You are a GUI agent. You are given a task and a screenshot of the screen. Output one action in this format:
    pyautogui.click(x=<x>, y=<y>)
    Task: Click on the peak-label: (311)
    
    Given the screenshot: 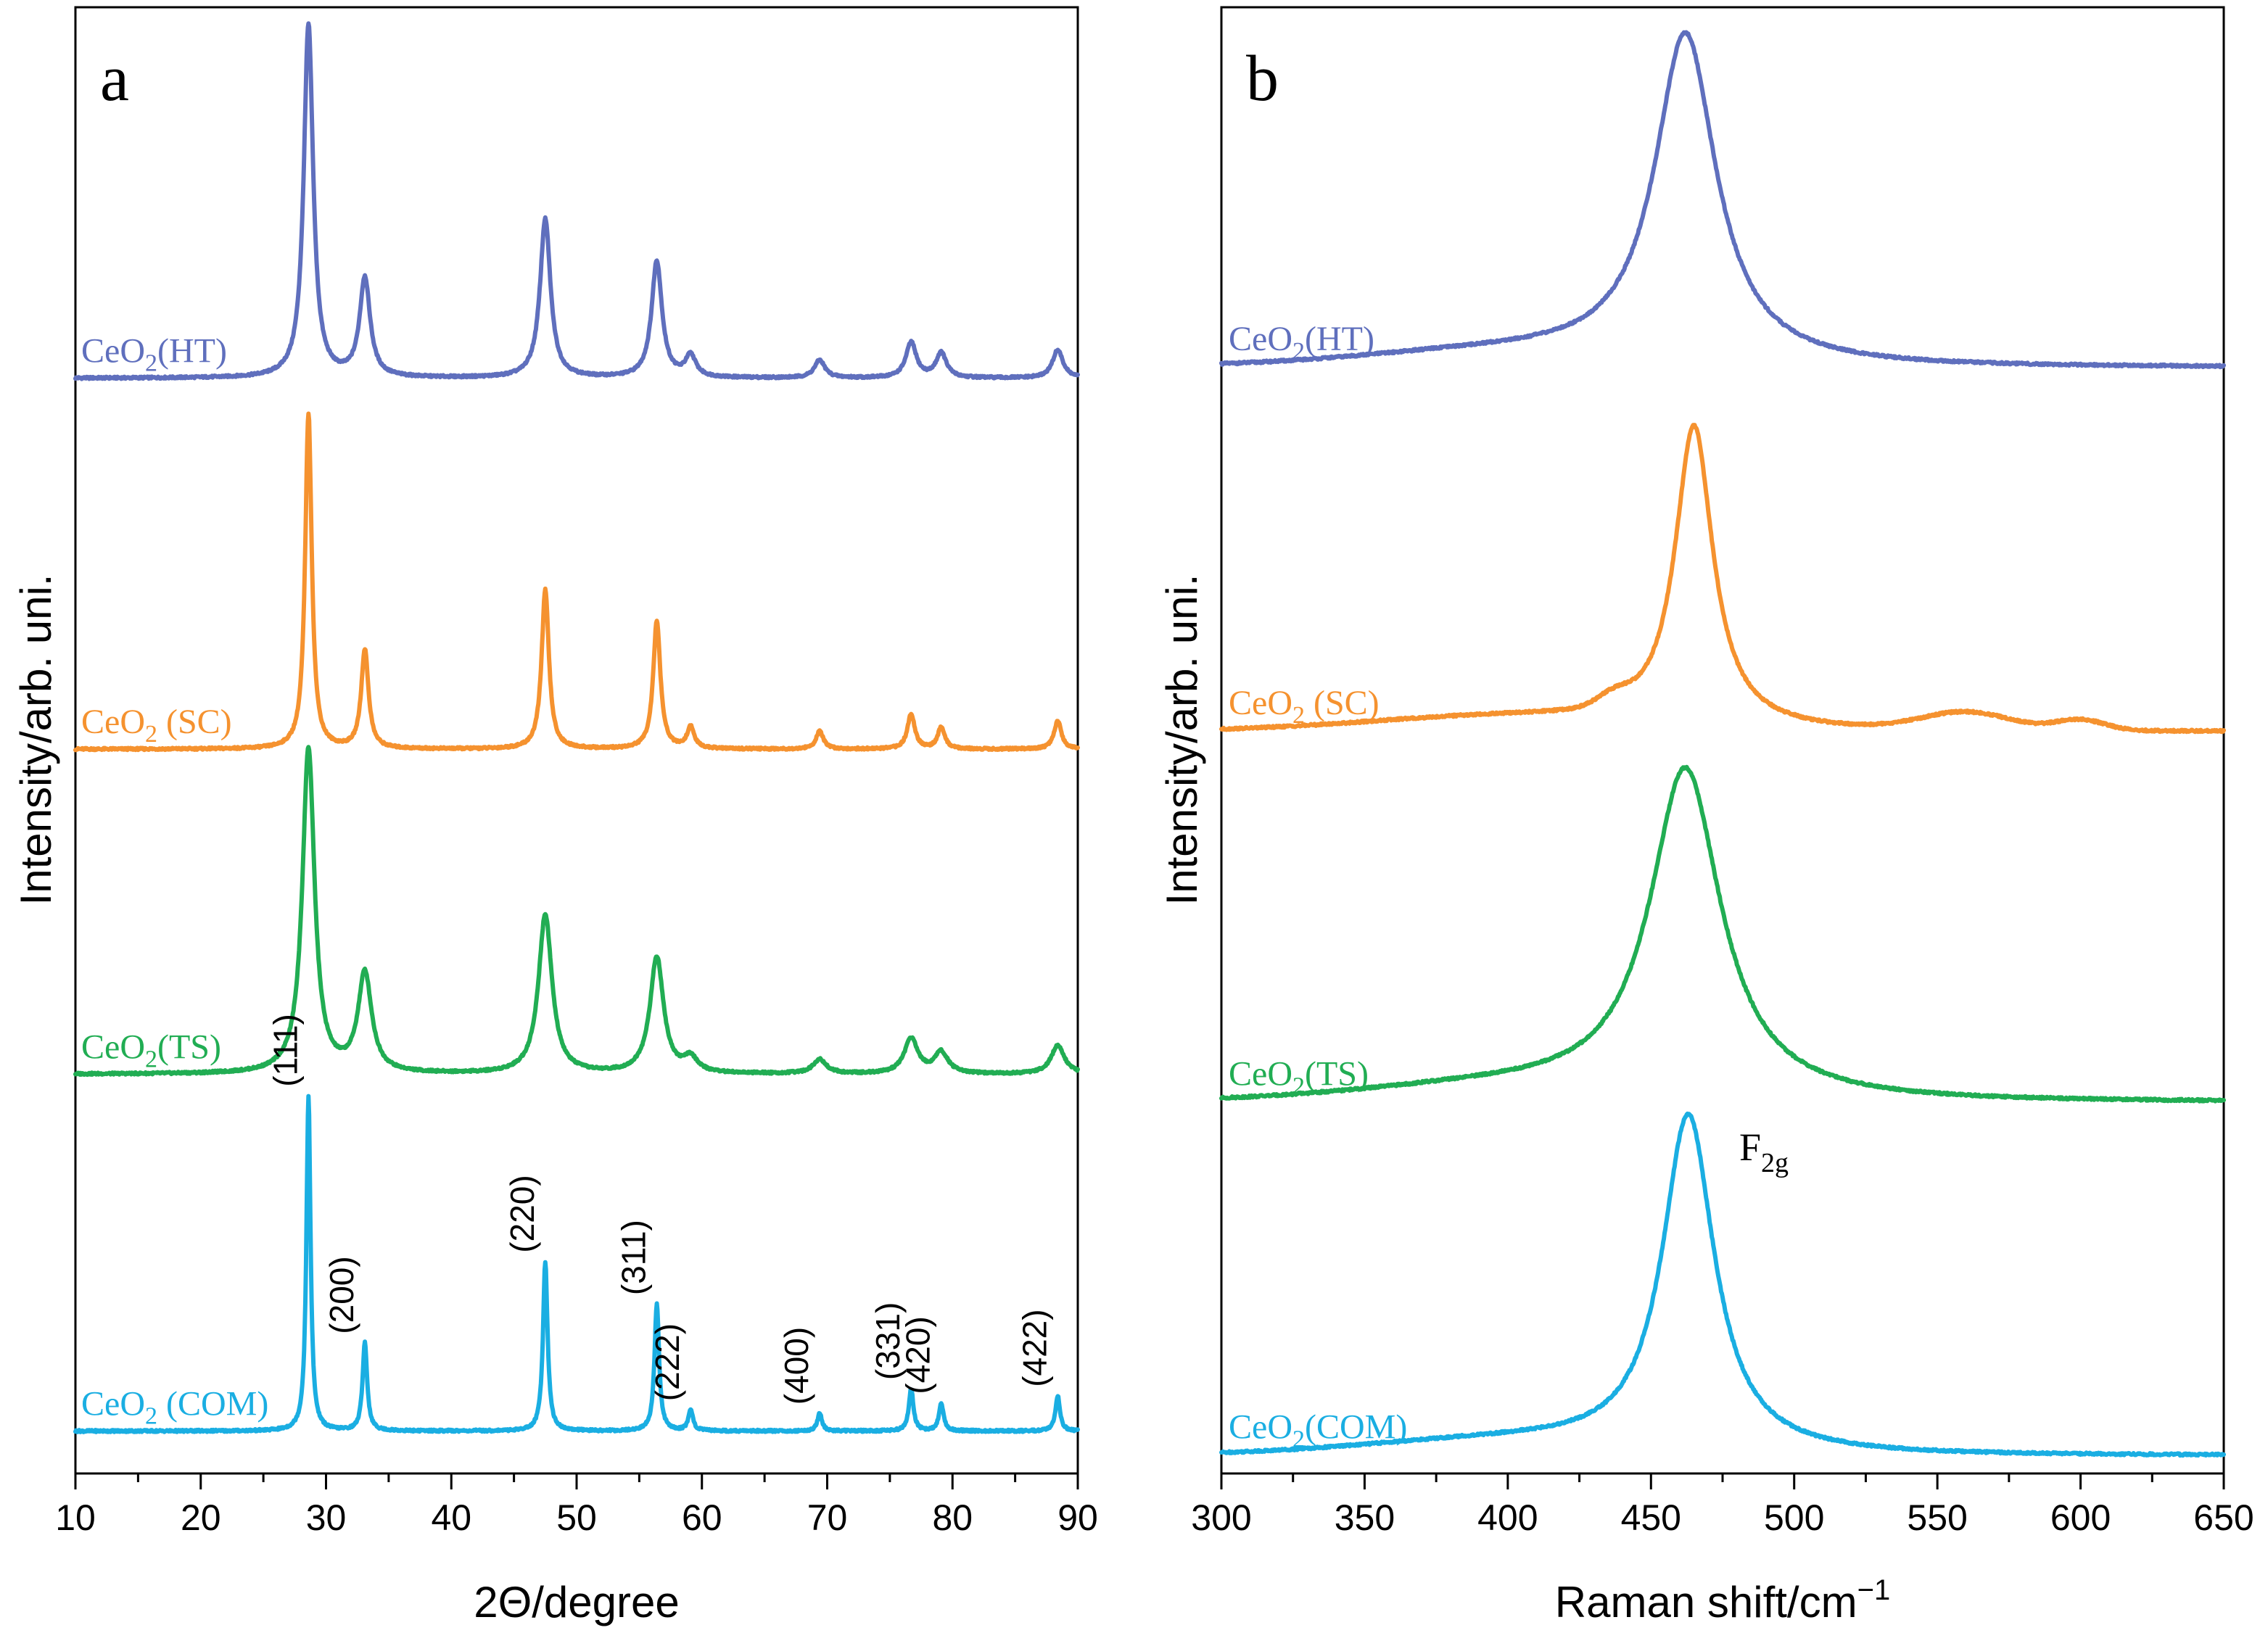 What is the action you would take?
    pyautogui.click(x=634, y=1257)
    